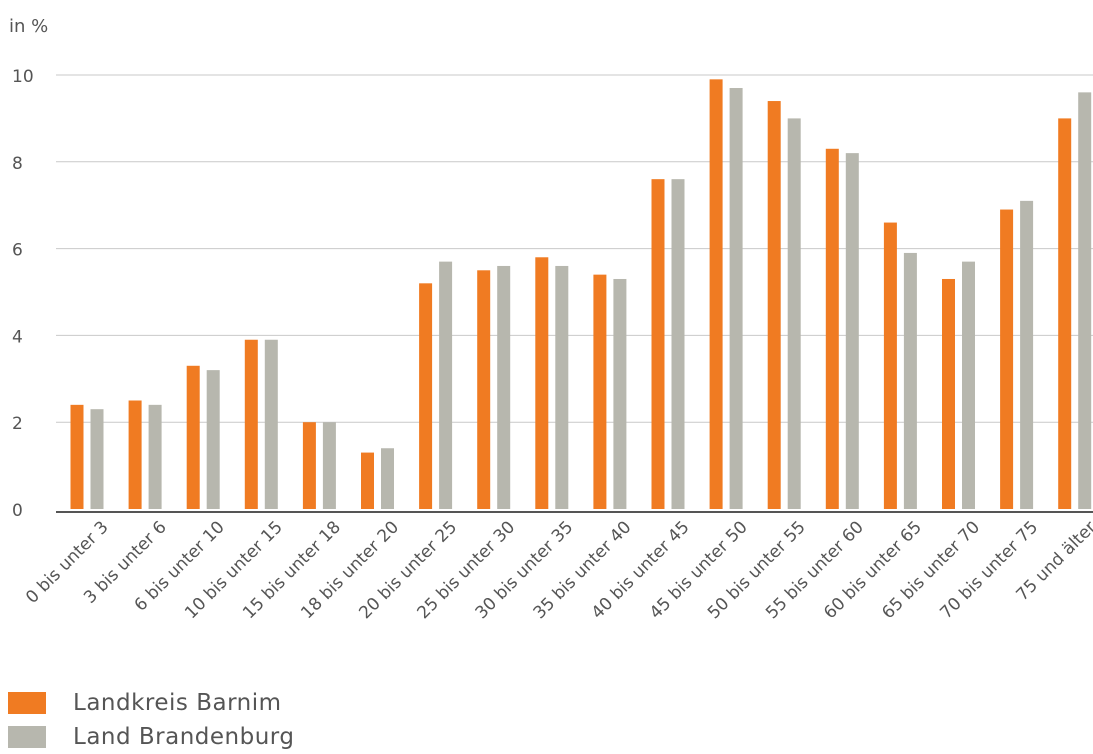 This screenshot has width=1093, height=754. I want to click on legend-item-brandenburg: Land Brandenburg, so click(151, 737).